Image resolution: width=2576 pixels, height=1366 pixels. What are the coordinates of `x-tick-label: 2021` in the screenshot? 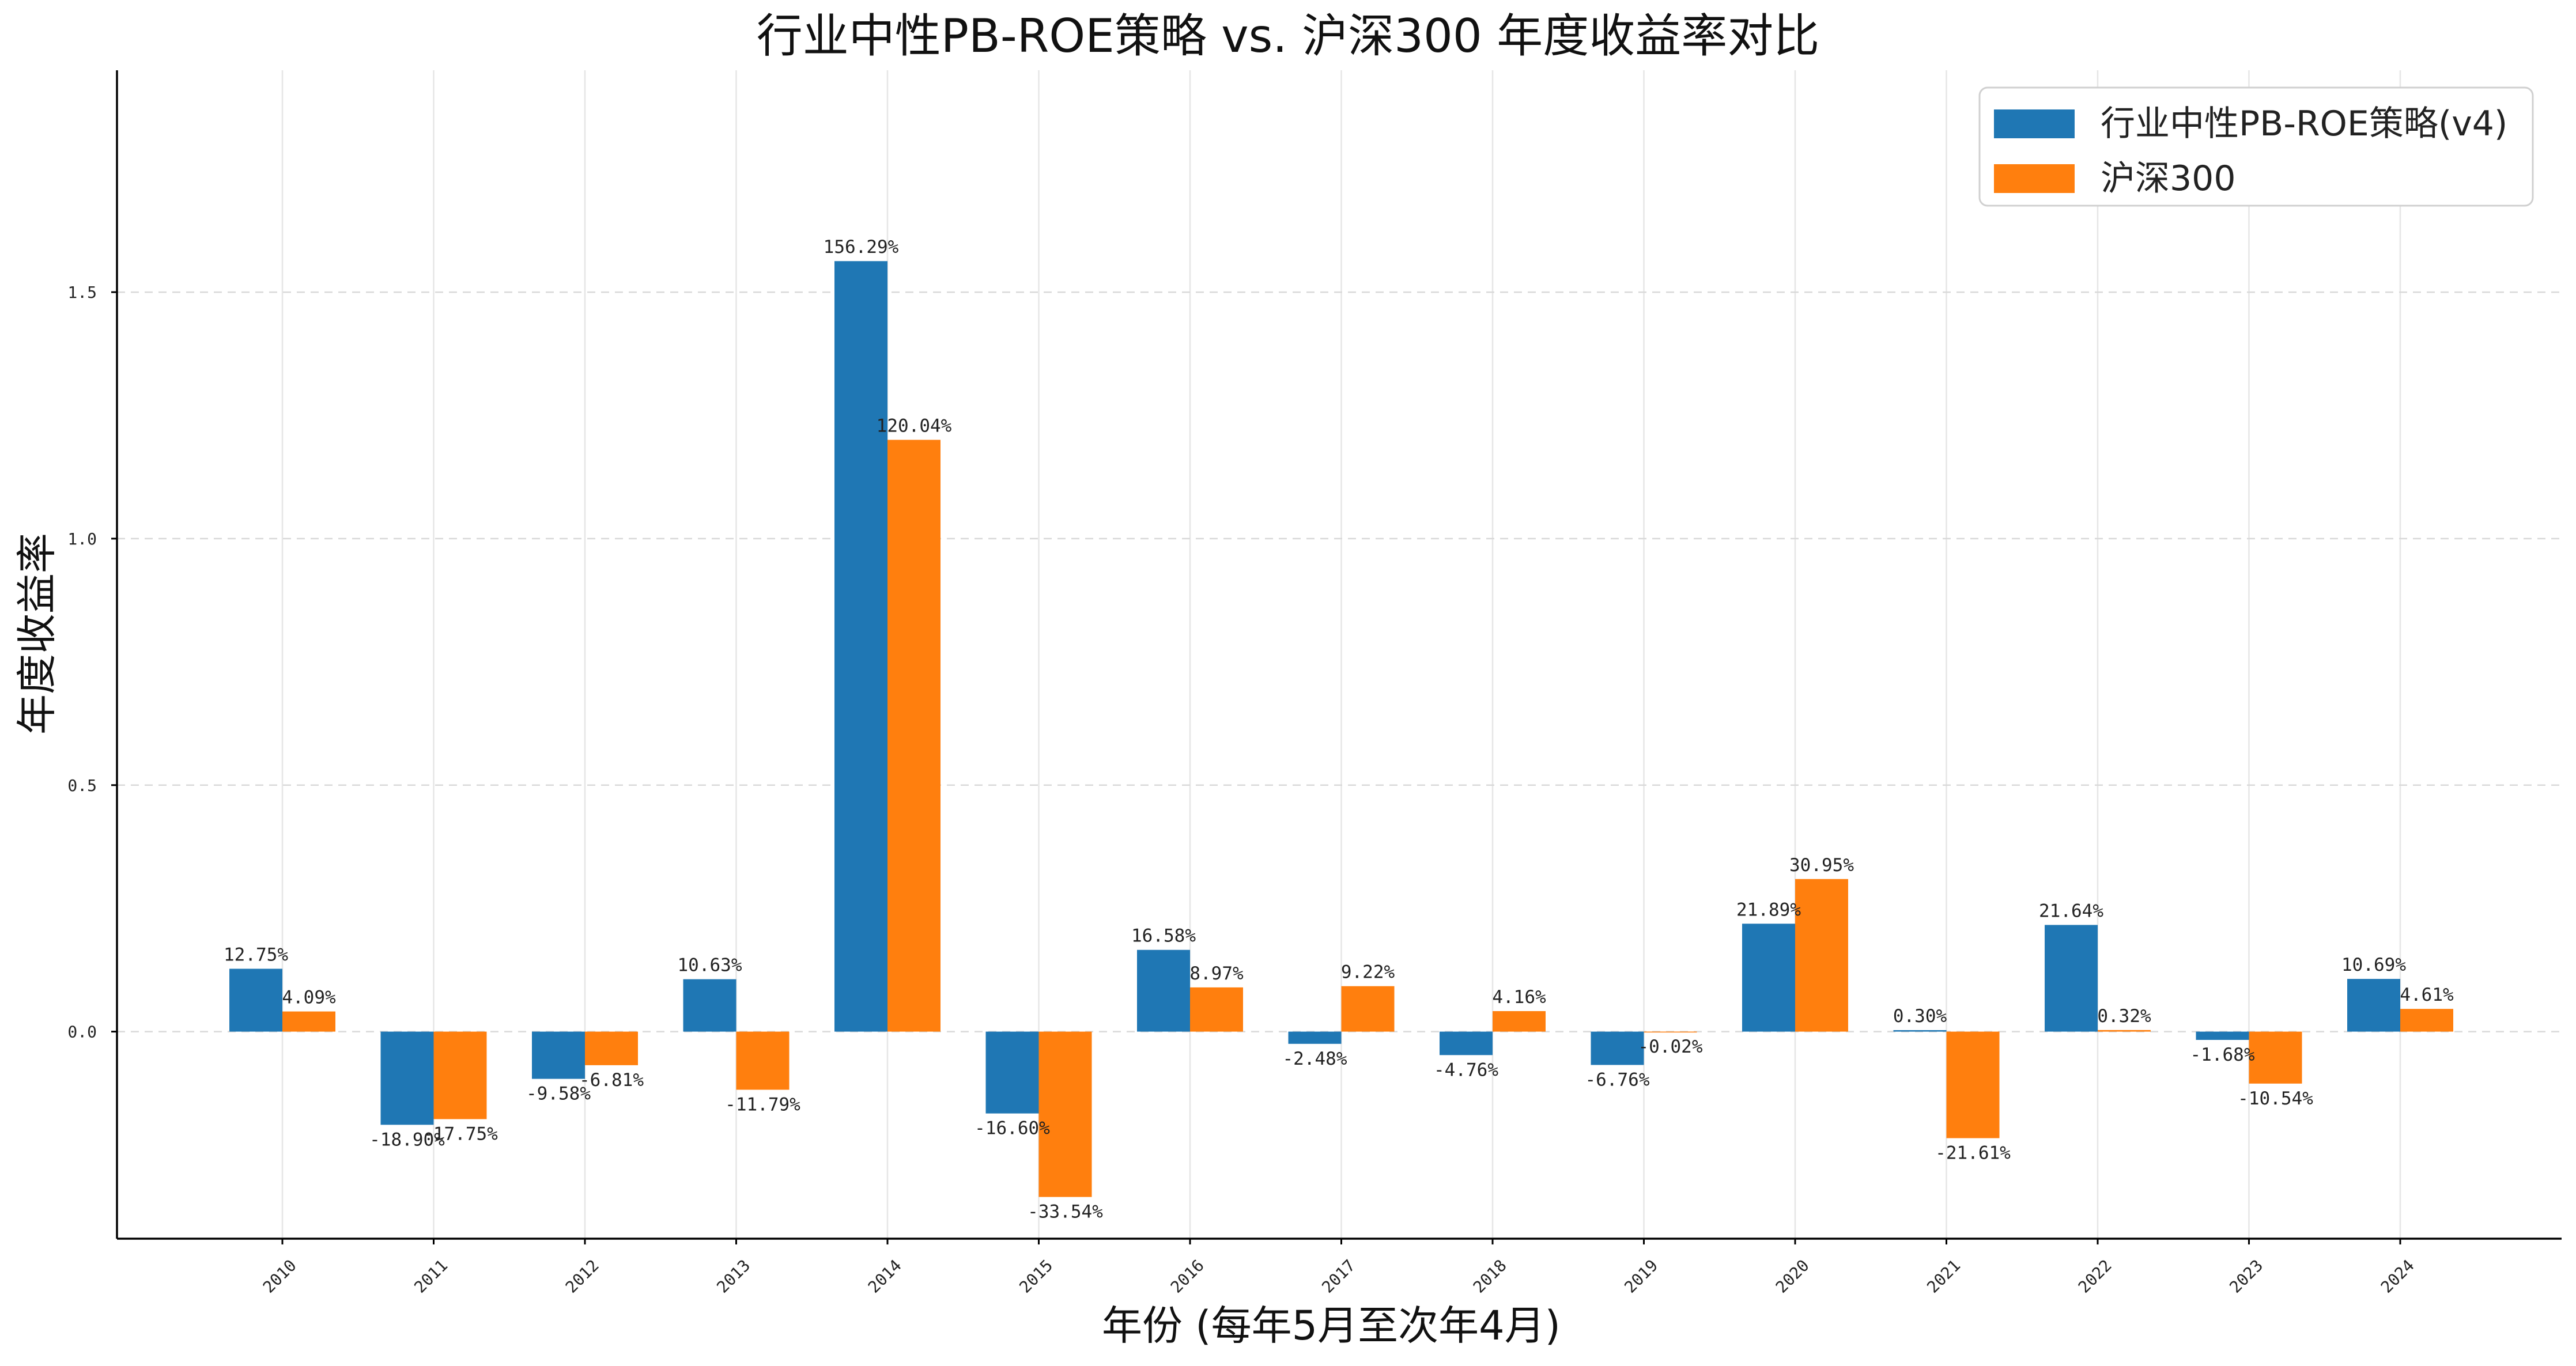 It's located at (1943, 1276).